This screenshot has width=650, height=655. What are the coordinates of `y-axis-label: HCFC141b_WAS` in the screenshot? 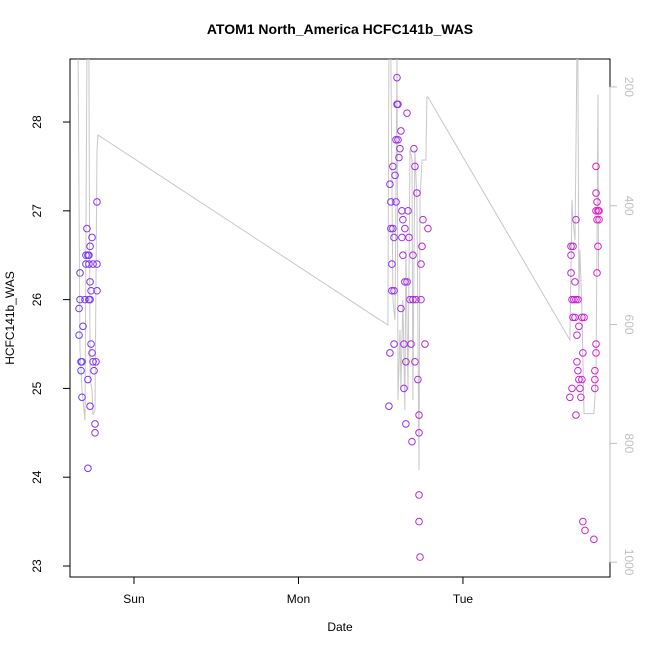 It's located at (10, 318).